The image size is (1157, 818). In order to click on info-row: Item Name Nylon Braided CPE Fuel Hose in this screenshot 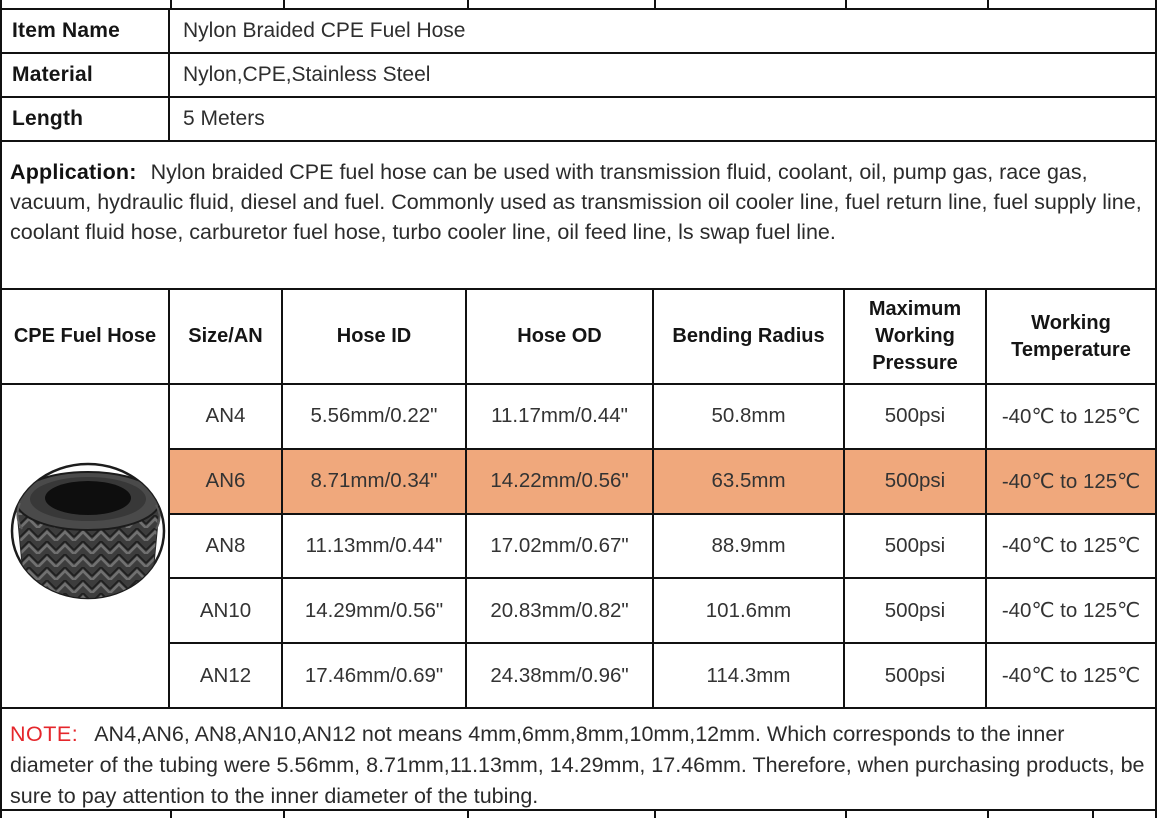, I will do `click(578, 31)`.